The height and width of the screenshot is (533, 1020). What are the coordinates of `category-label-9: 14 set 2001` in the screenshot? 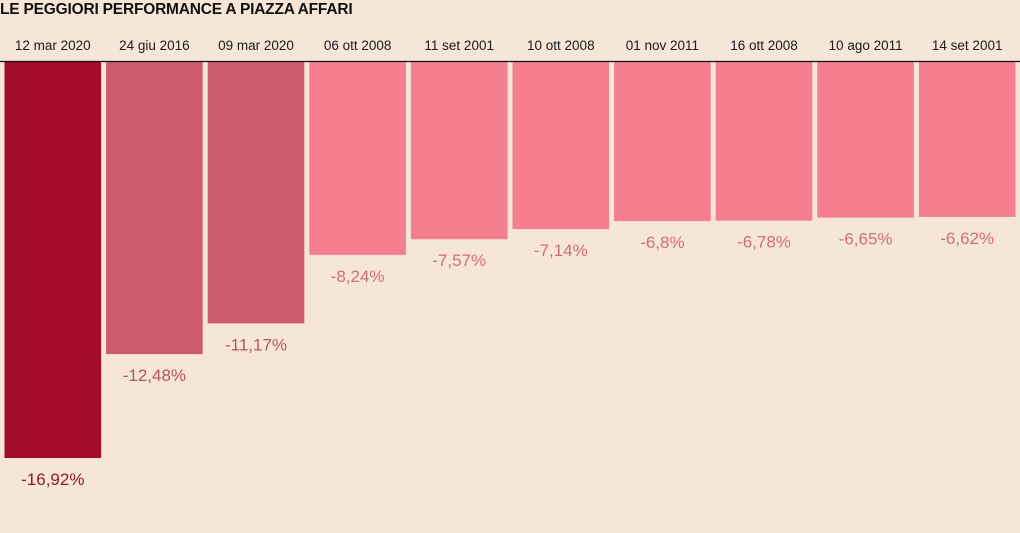 It's located at (967, 45).